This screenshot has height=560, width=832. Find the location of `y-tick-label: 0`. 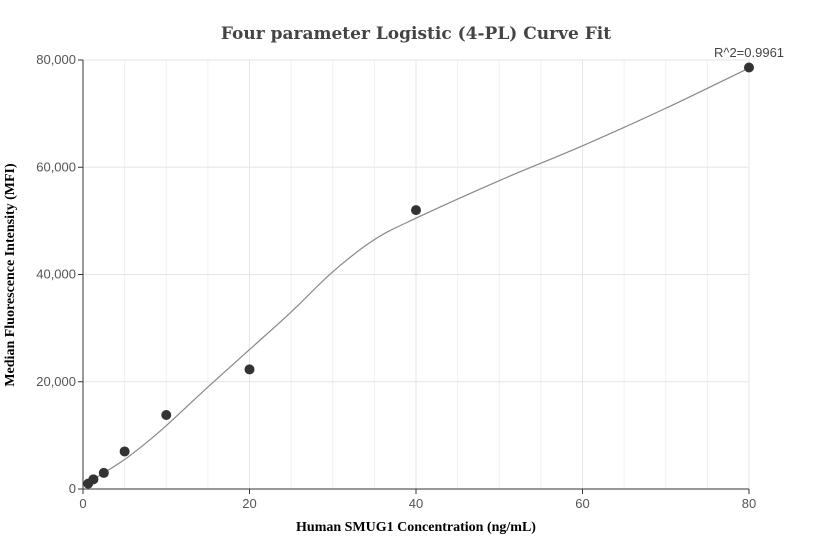

y-tick-label: 0 is located at coordinates (72, 488).